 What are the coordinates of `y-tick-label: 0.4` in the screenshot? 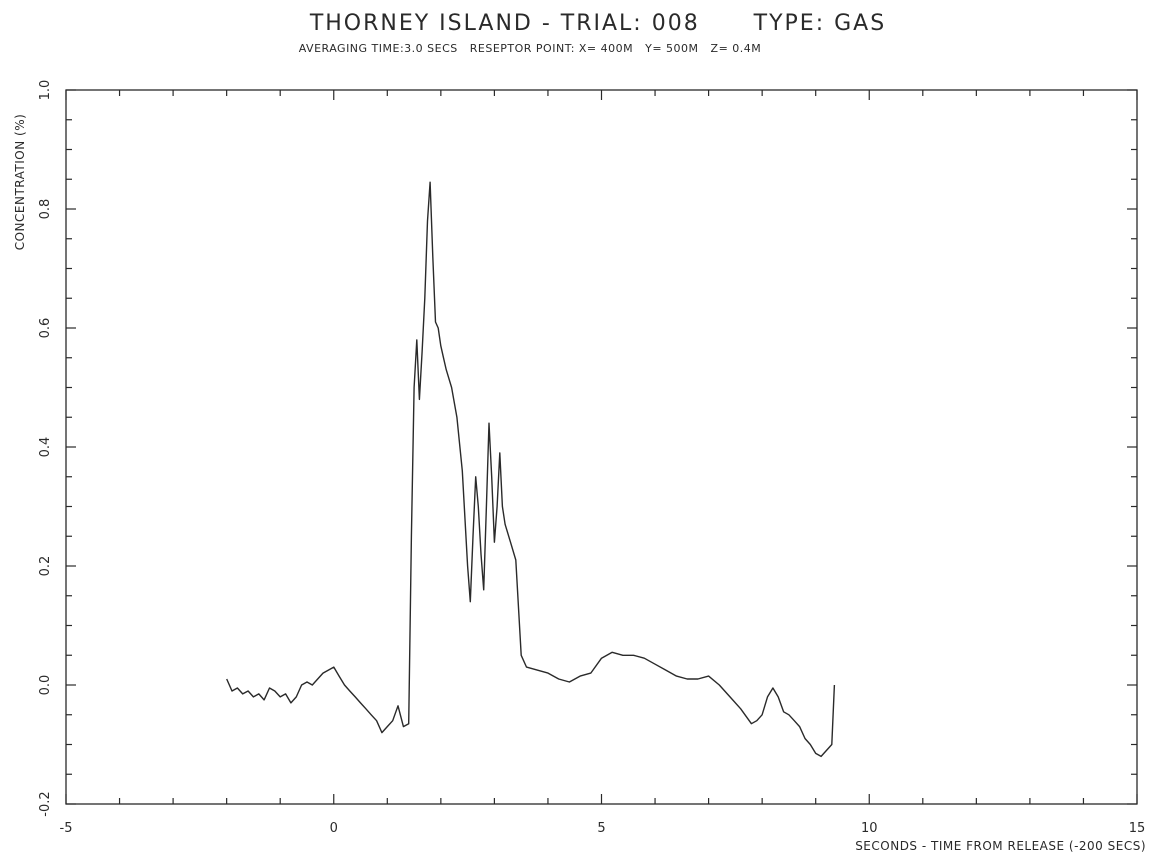 It's located at (45, 447).